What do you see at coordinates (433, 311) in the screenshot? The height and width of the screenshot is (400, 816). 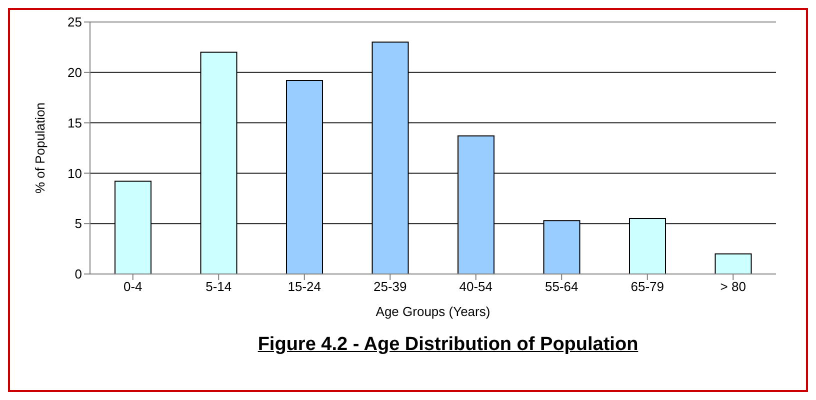 I see `x-axis-title: Age Groups (Years)` at bounding box center [433, 311].